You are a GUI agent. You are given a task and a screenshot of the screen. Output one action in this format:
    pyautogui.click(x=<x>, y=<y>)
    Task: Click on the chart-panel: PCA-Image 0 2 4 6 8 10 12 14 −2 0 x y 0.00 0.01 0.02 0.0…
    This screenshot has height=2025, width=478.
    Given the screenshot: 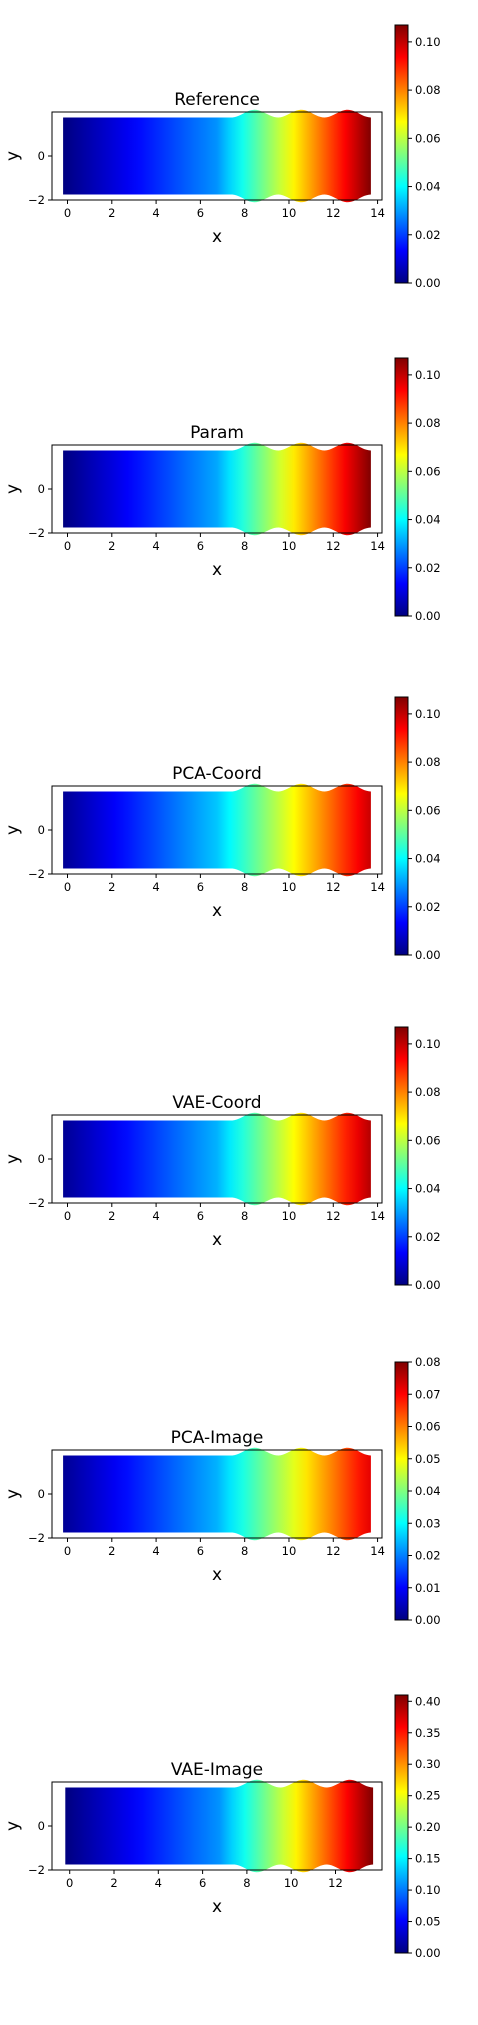 What is the action you would take?
    pyautogui.click(x=222, y=1491)
    